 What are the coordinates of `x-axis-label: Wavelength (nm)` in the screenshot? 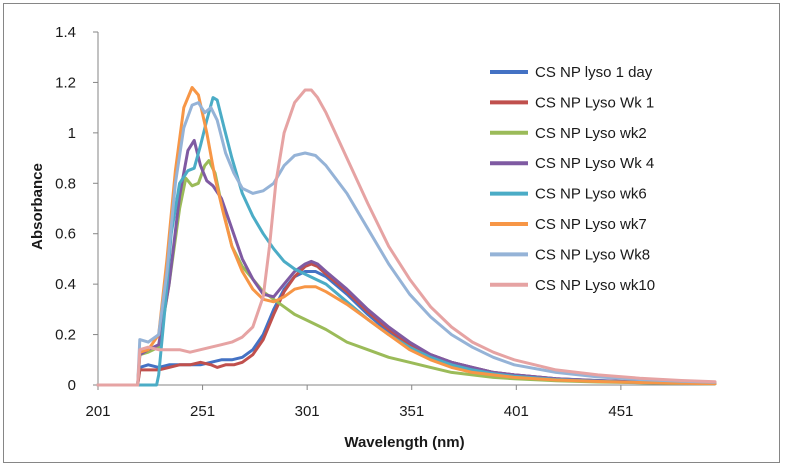 It's located at (404, 442).